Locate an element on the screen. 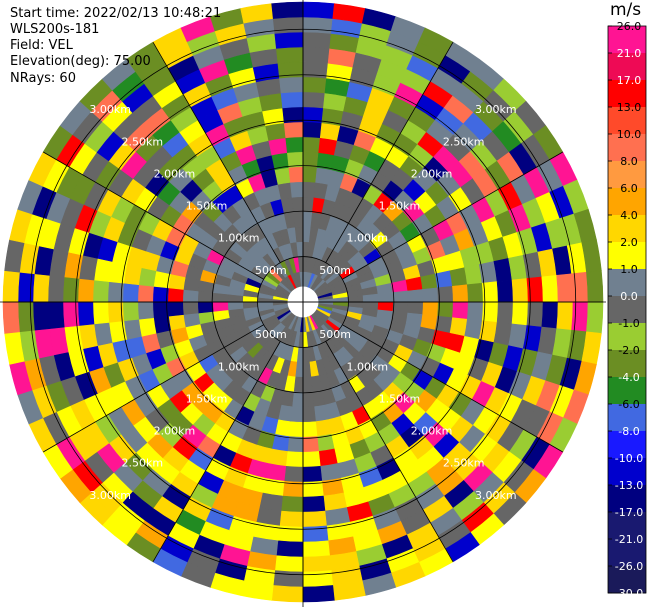 The width and height of the screenshot is (647, 607). instrument-label: WLS200s-181 is located at coordinates (55, 29).